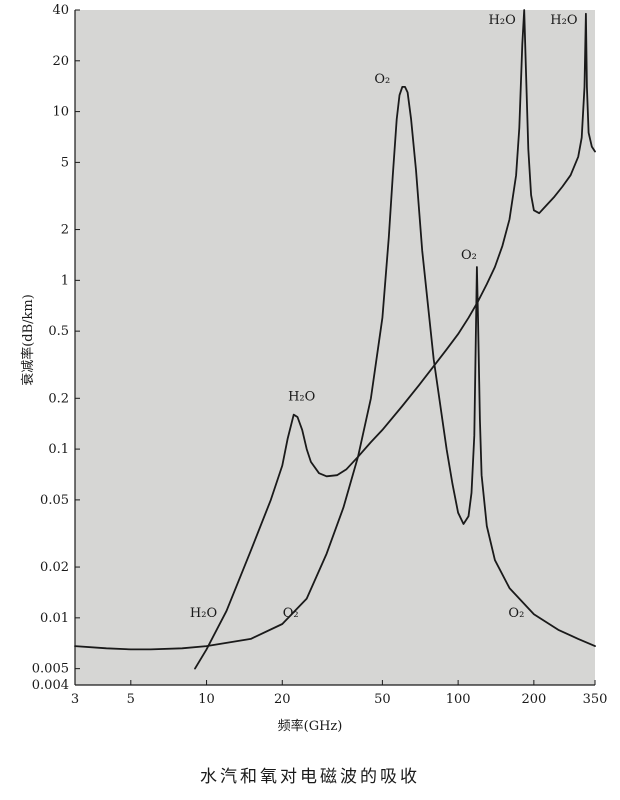 This screenshot has height=800, width=620. I want to click on y-tick-label: 0.5, so click(58, 331).